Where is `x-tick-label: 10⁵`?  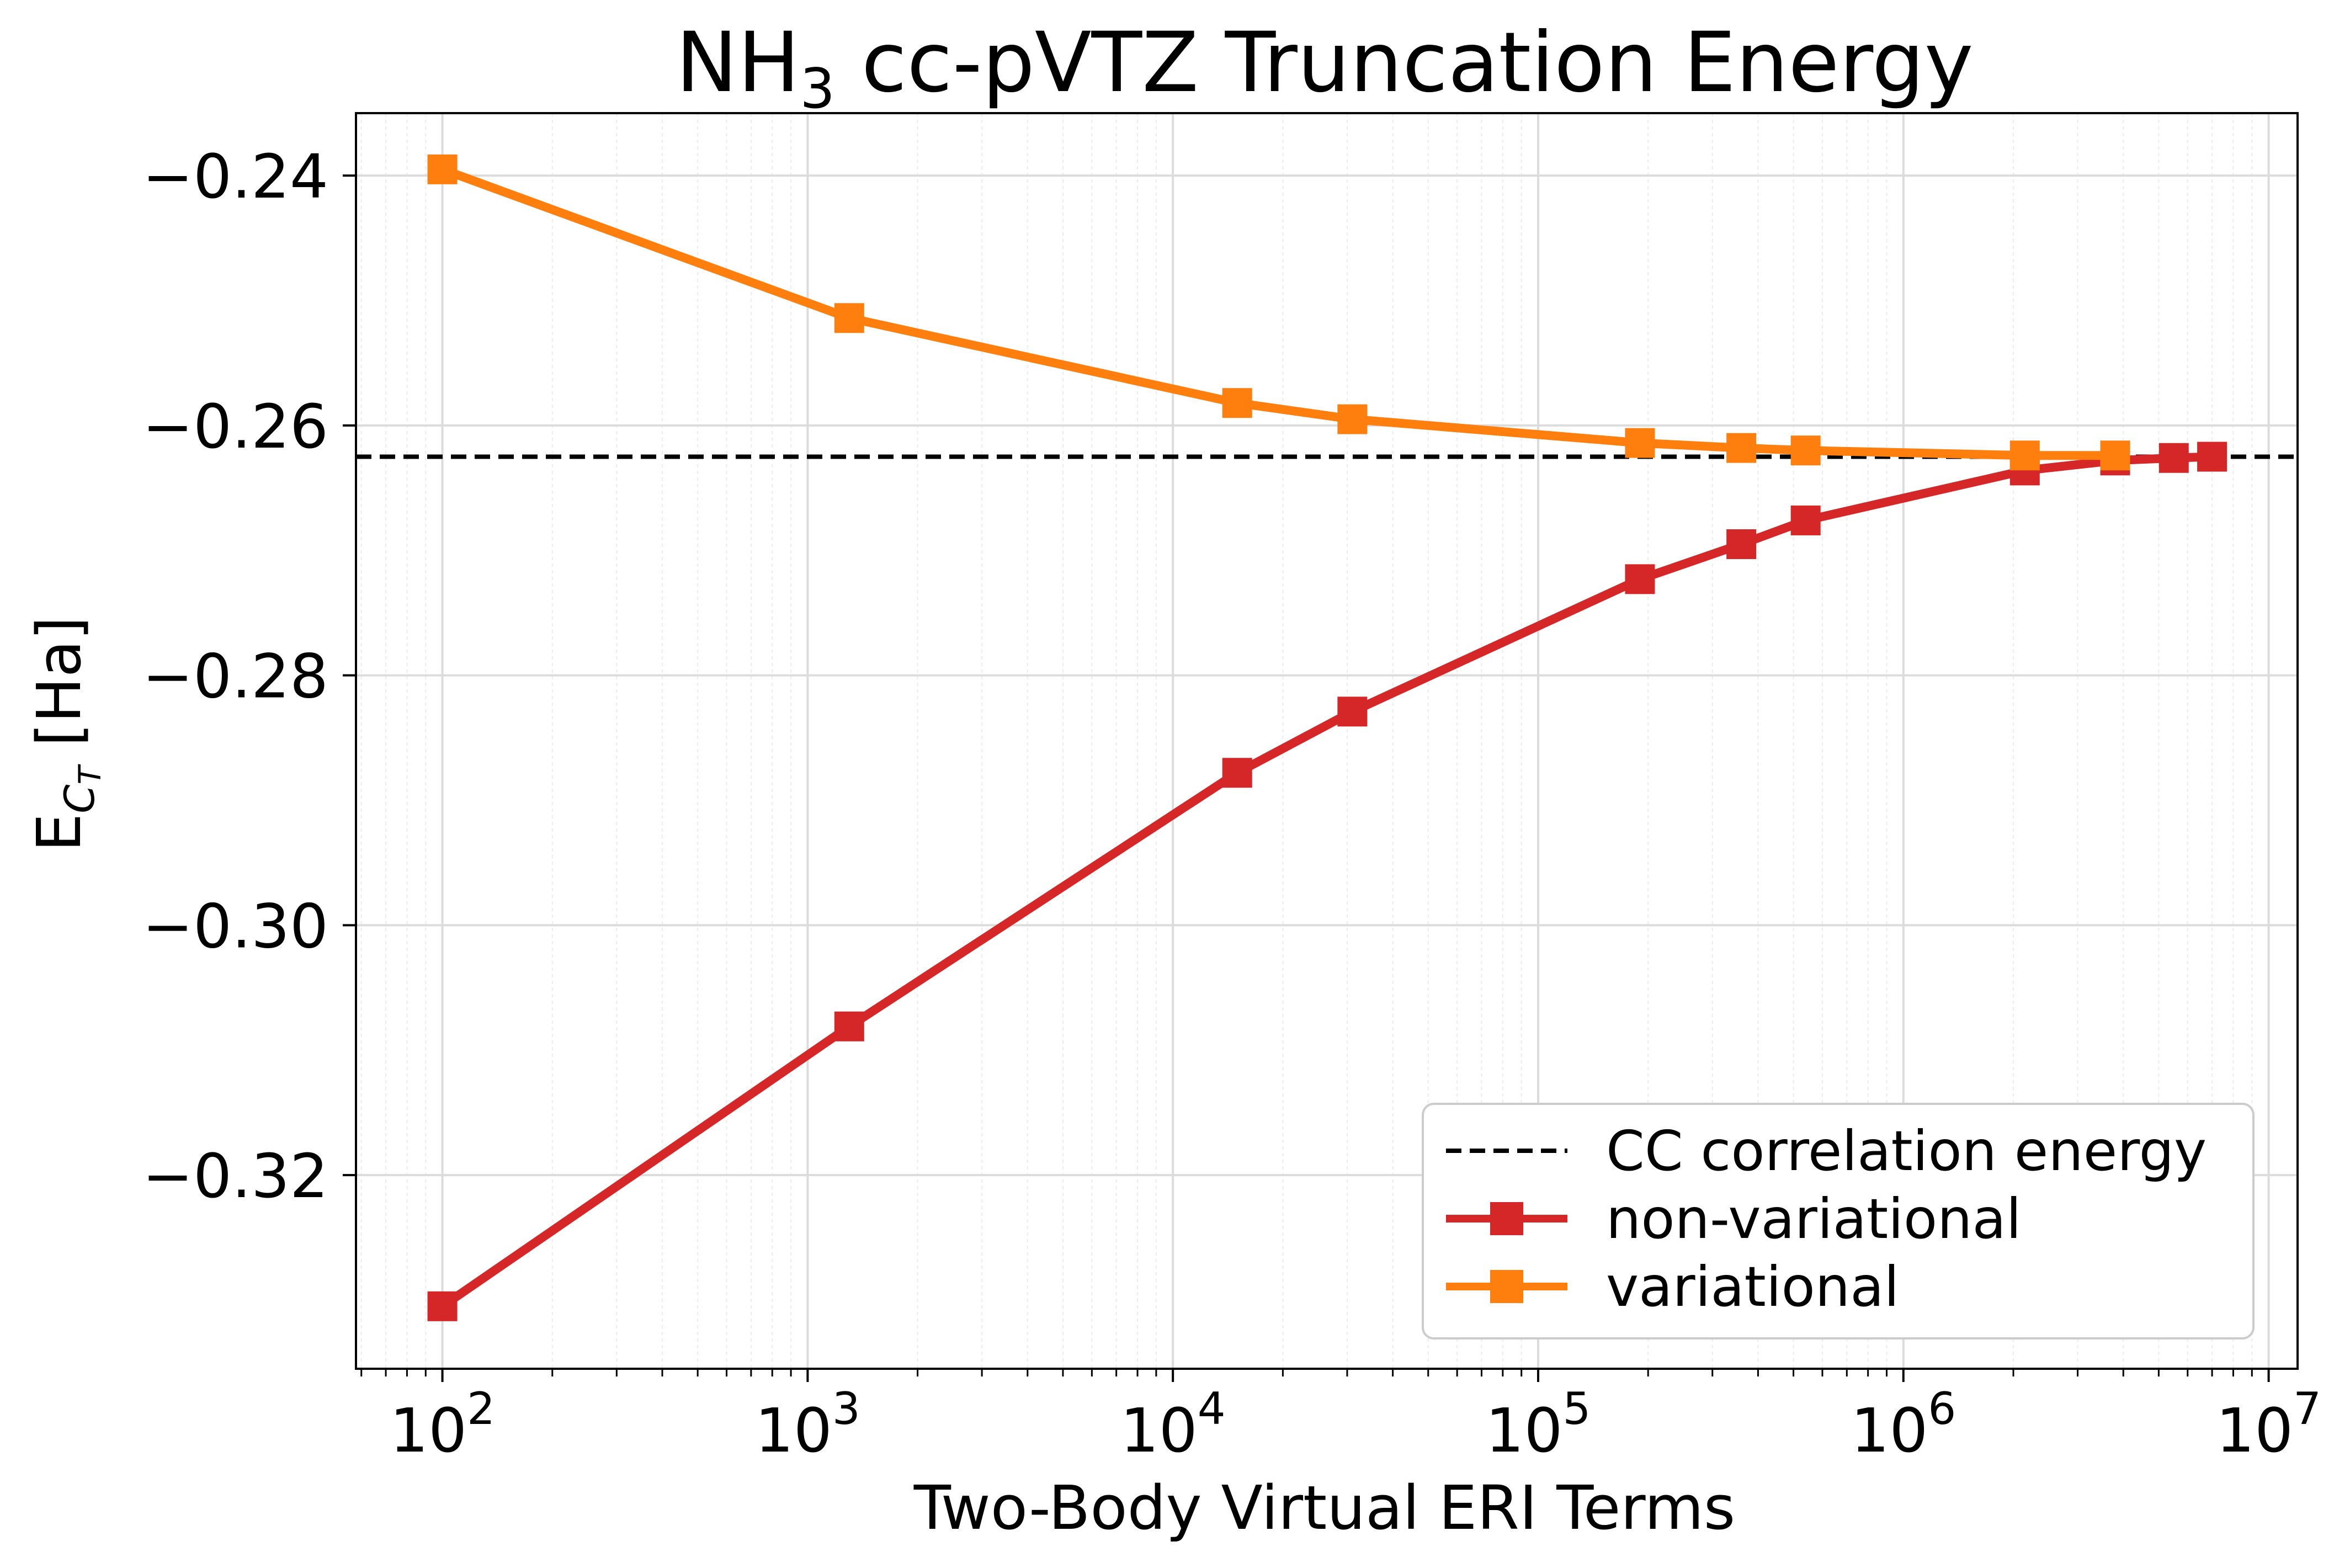
x-tick-label: 10⁵ is located at coordinates (1538, 1424).